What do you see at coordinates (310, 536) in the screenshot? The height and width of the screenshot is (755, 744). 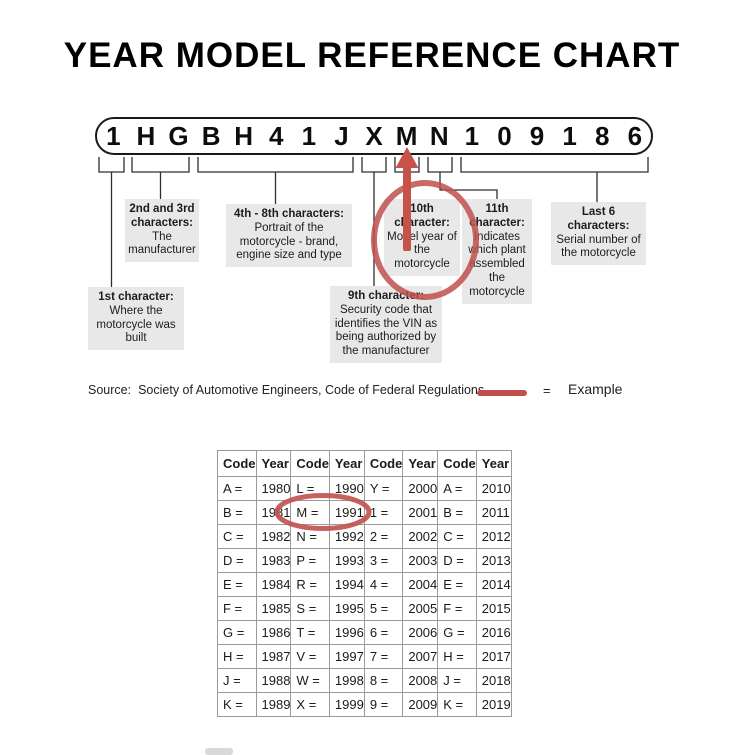 I see `code-cell: N =` at bounding box center [310, 536].